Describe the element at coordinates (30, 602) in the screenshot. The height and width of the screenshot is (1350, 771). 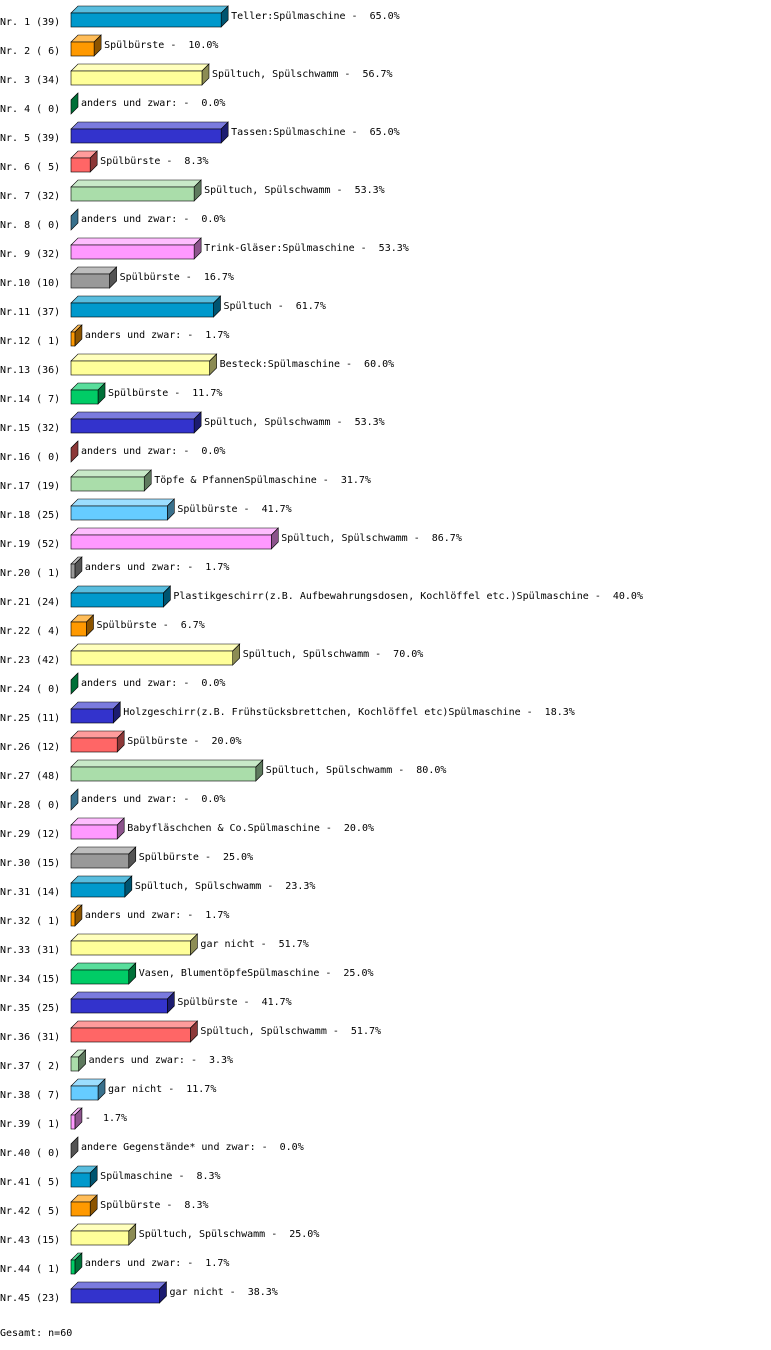
I see `row-label: Nr.21 (24)` at that location.